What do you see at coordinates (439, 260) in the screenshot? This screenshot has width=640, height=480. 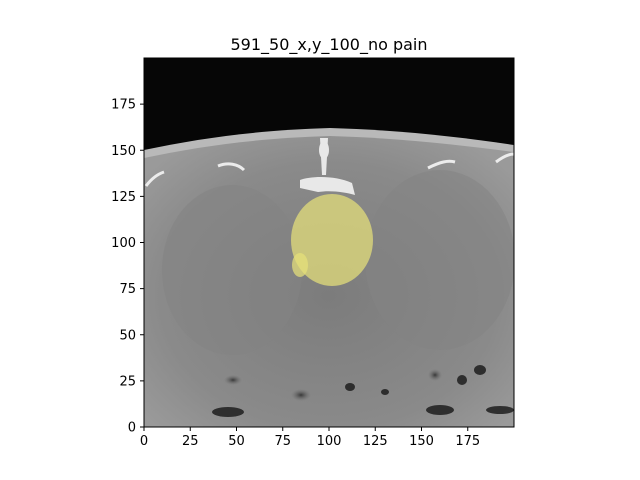 I see `lung-right` at bounding box center [439, 260].